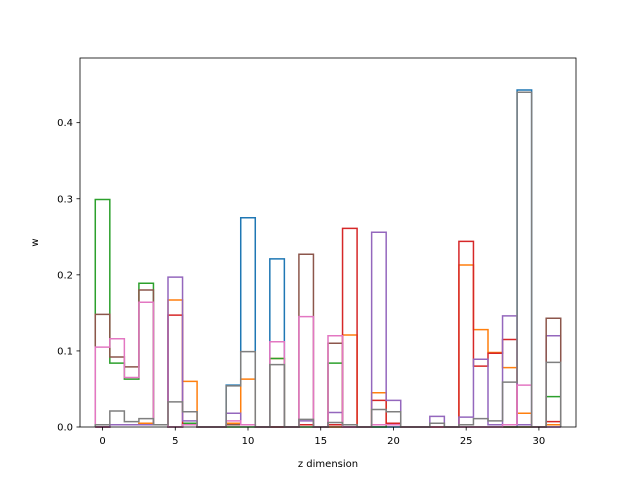 The image size is (640, 480). I want to click on x-tick-label: 5, so click(175, 441).